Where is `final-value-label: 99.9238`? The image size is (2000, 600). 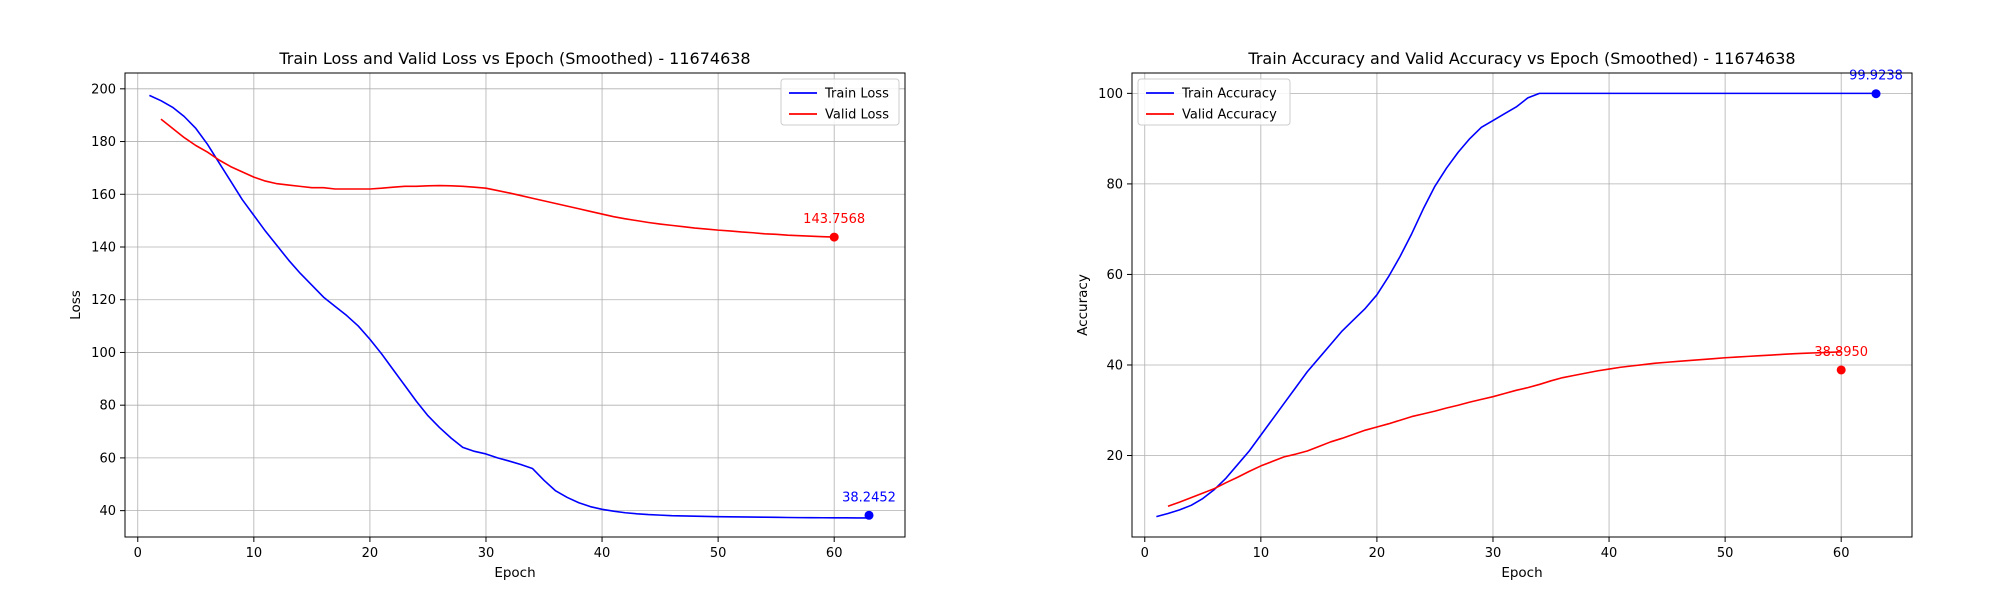 final-value-label: 99.9238 is located at coordinates (1876, 76).